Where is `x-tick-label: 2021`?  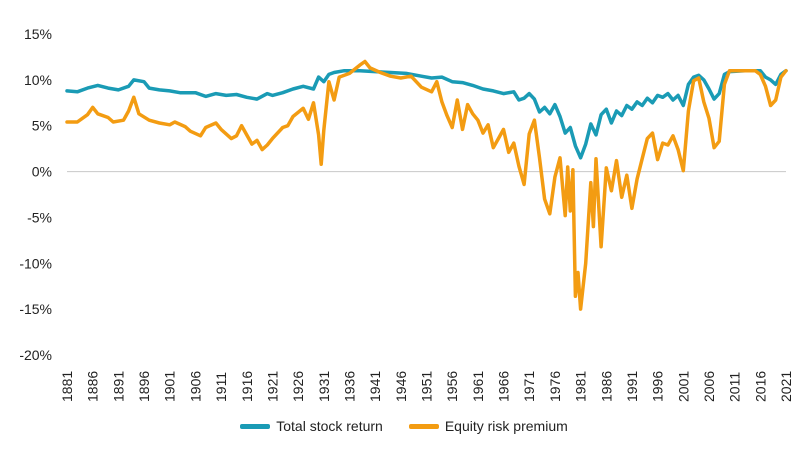
x-tick-label: 2021 is located at coordinates (786, 386).